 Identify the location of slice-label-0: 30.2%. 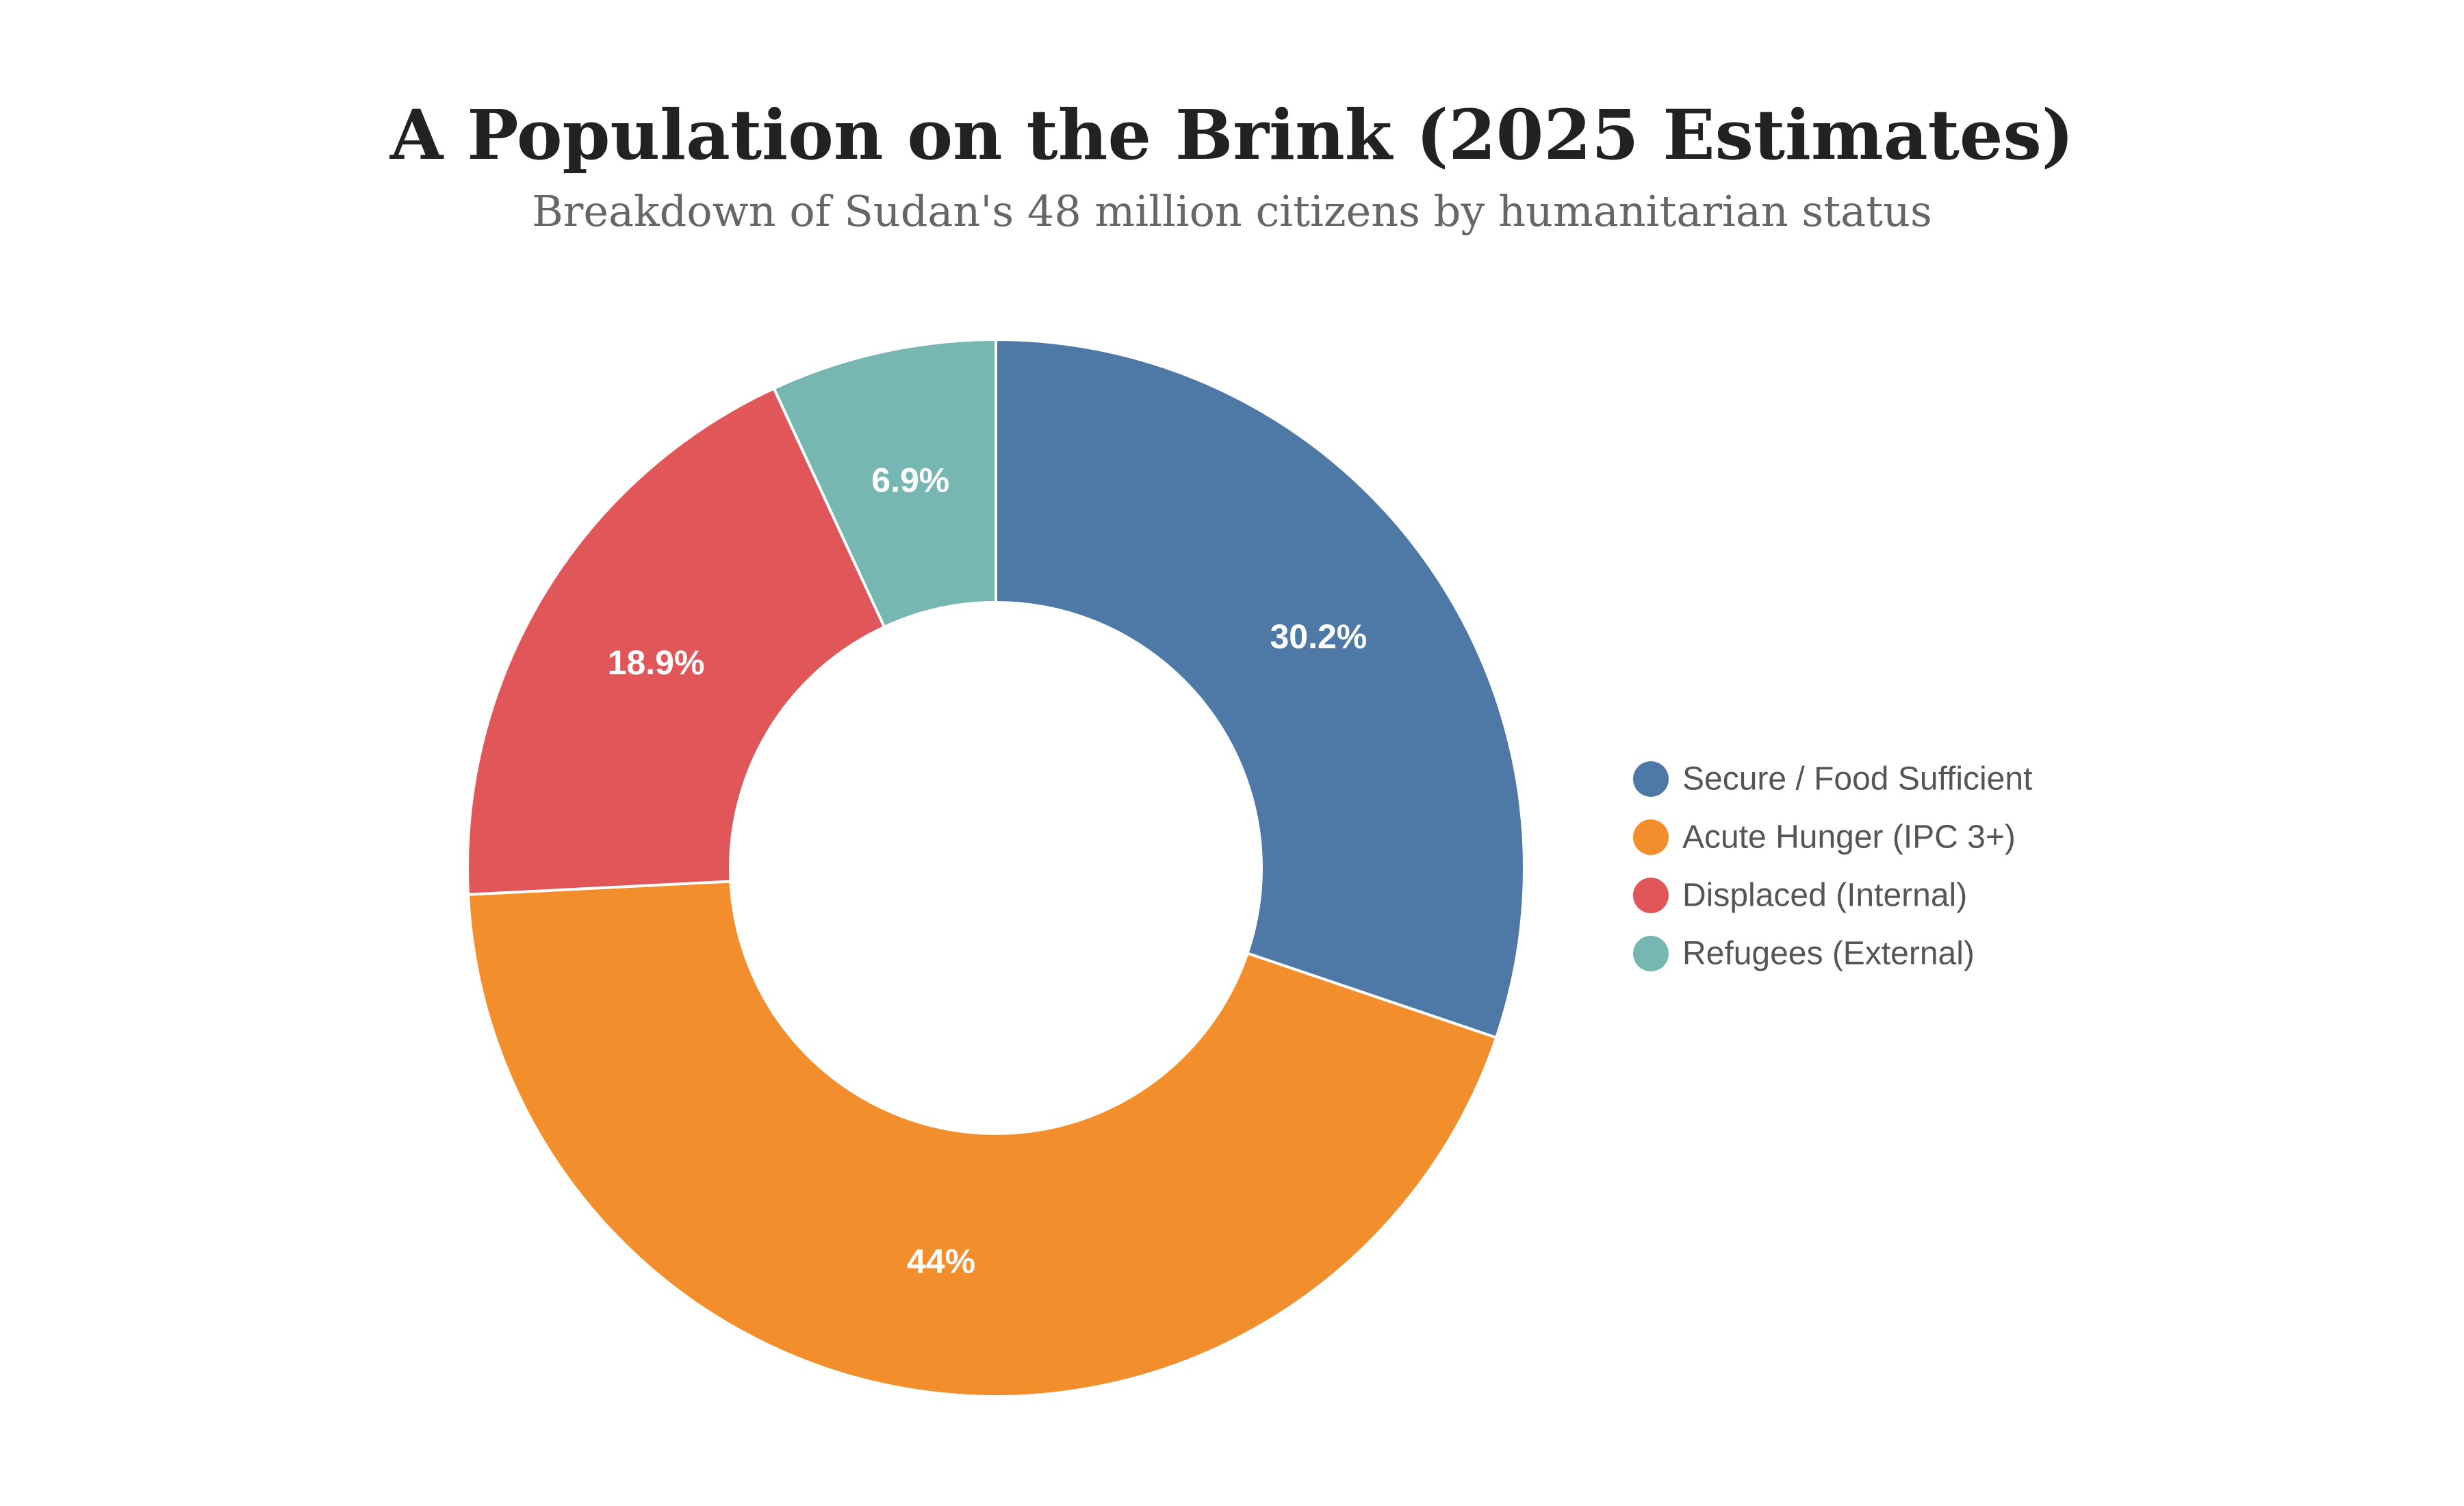
(1318, 636).